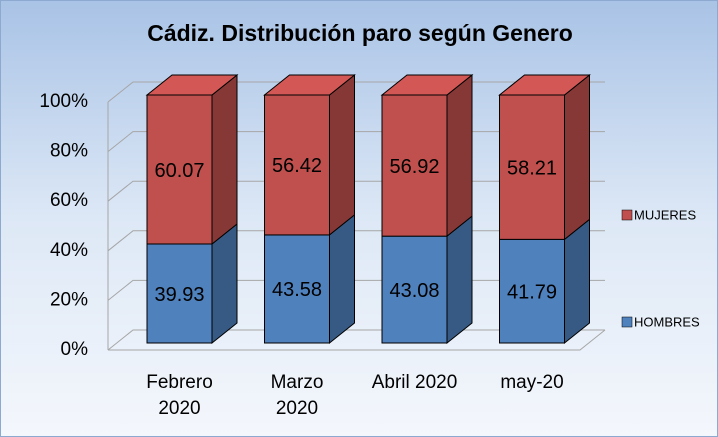 The height and width of the screenshot is (437, 718). I want to click on x-tick-label: Abril 2020, so click(414, 382).